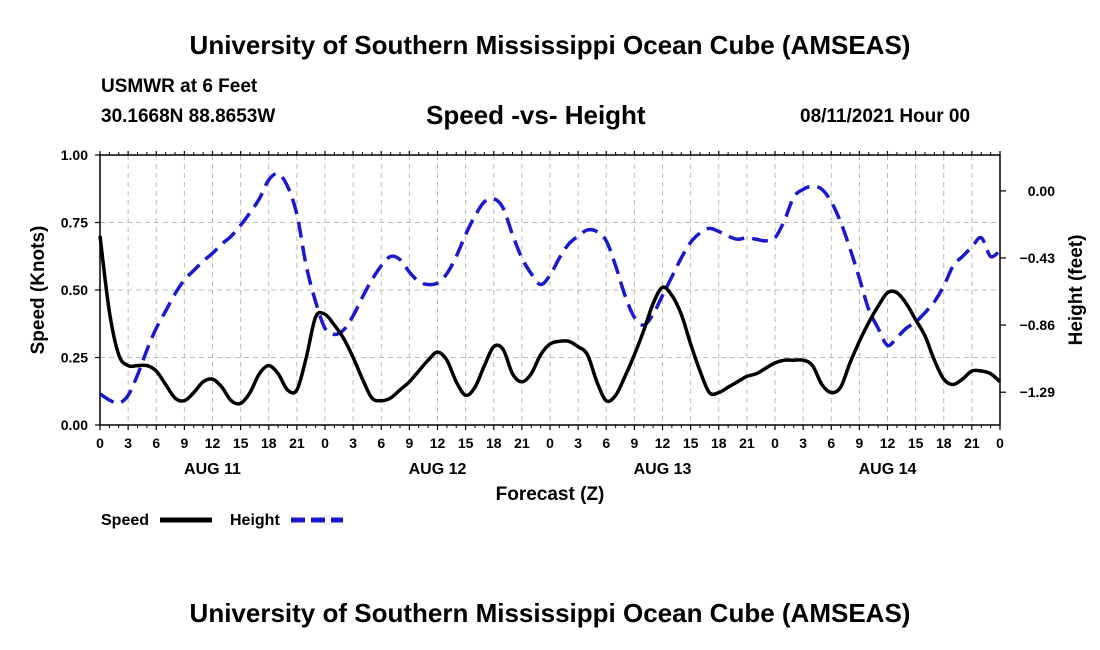  I want to click on chart-title: Speed -vs- Height, so click(536, 115).